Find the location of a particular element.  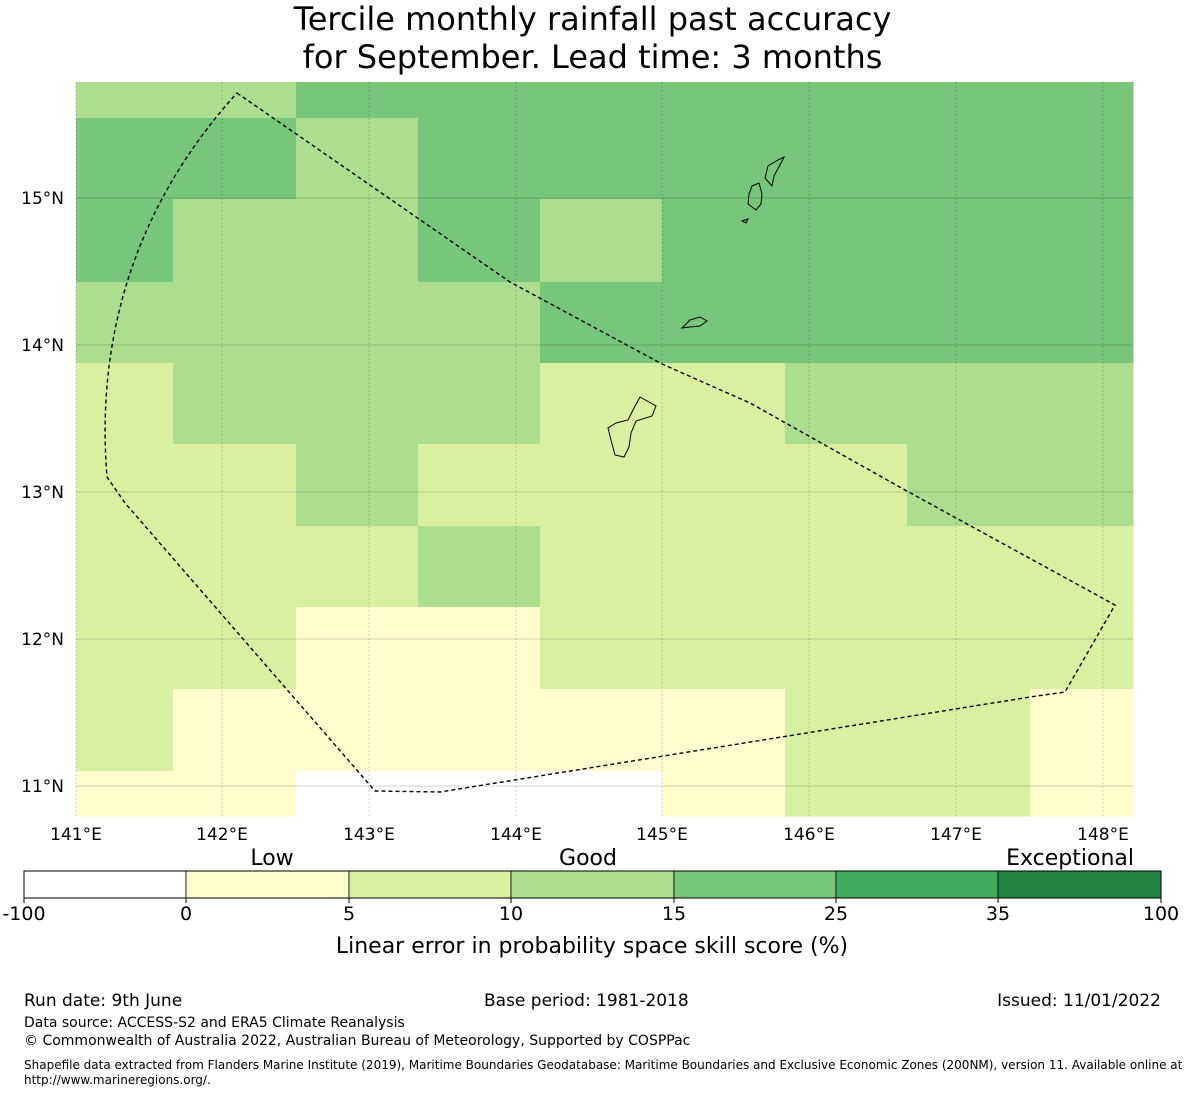

latitude-tick-label: 14°N is located at coordinates (42, 346).